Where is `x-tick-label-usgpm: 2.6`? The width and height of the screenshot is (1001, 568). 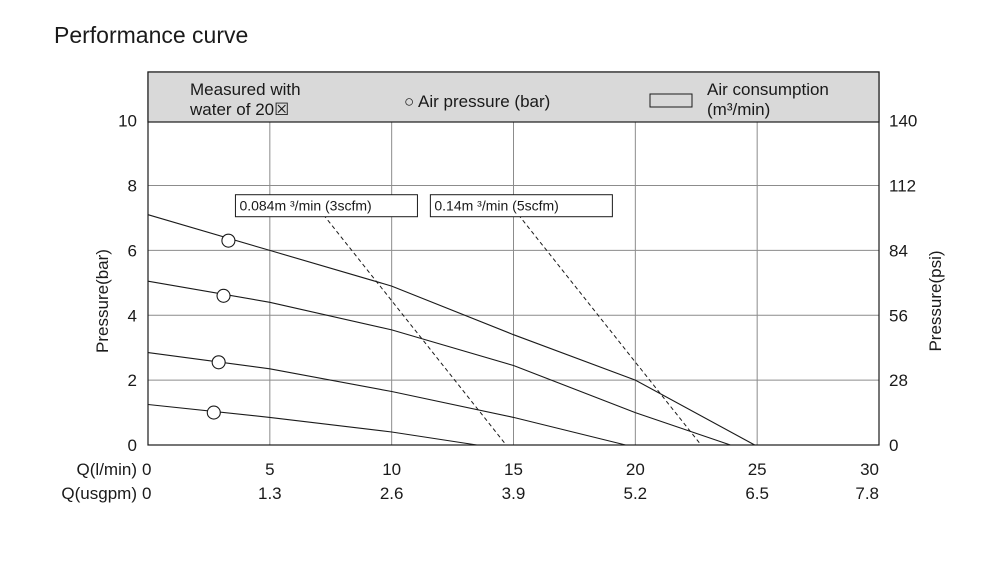
x-tick-label-usgpm: 2.6 is located at coordinates (392, 493).